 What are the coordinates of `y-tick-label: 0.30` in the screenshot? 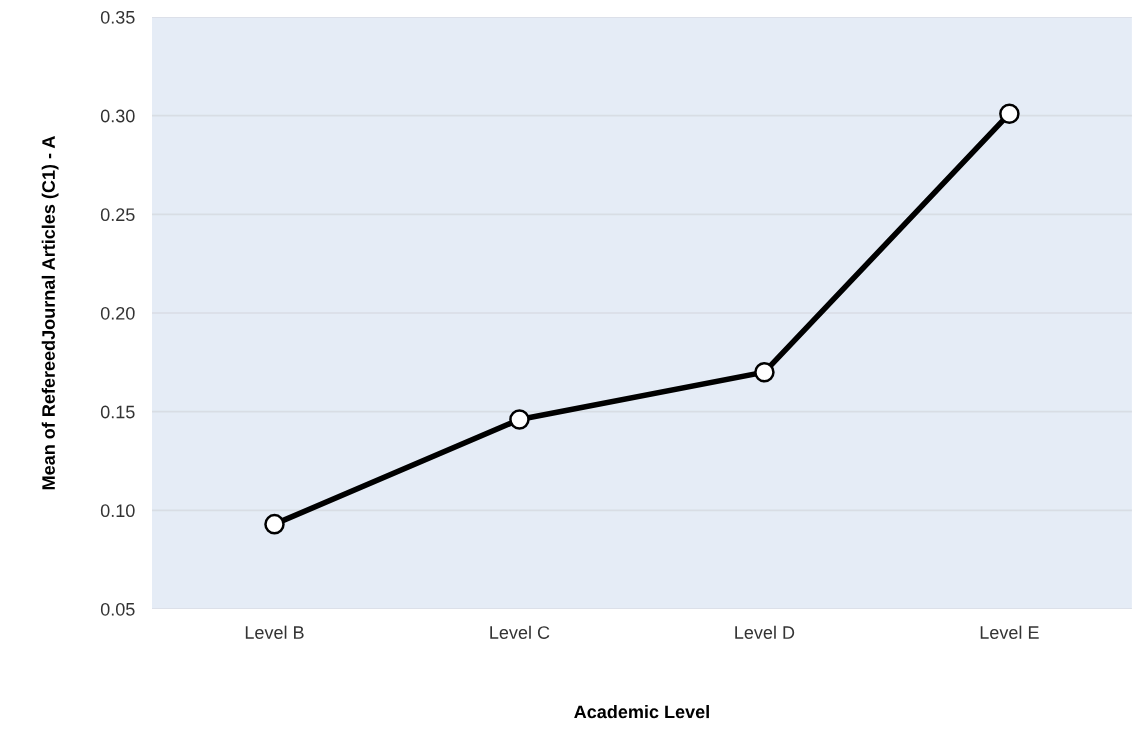 It's located at (117, 116).